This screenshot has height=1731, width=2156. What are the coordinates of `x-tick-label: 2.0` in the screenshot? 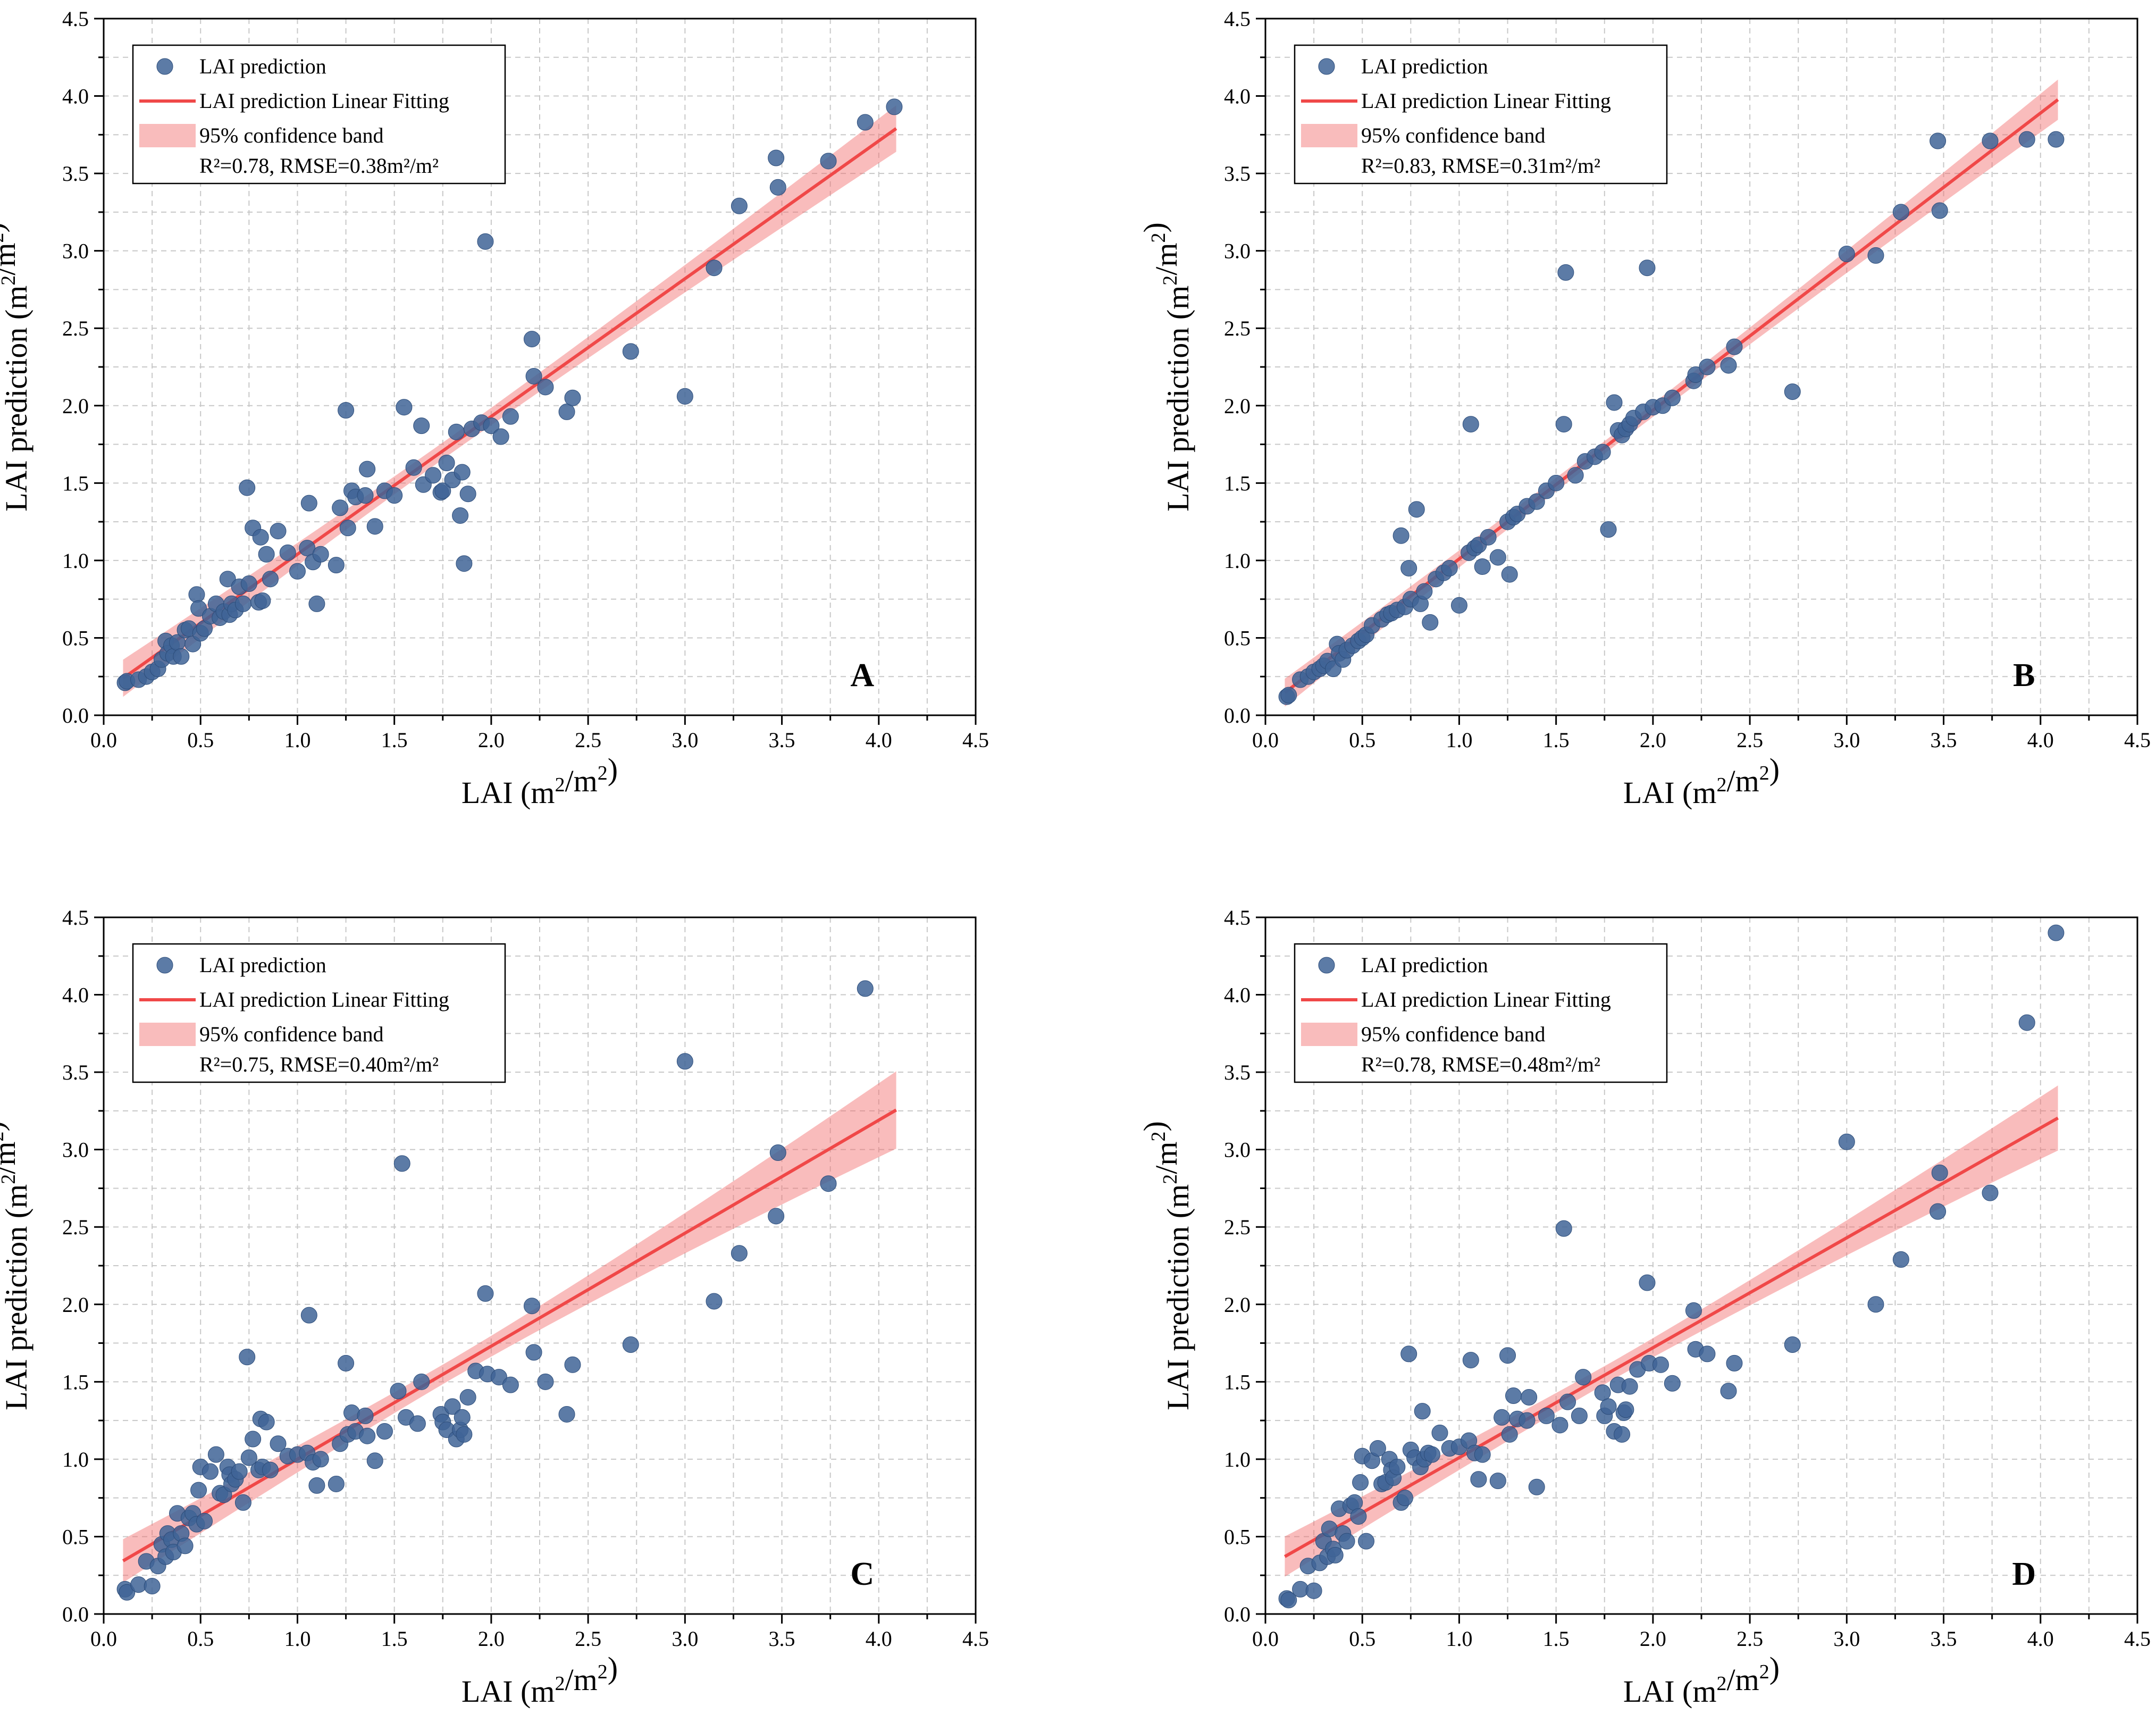 It's located at (1653, 1639).